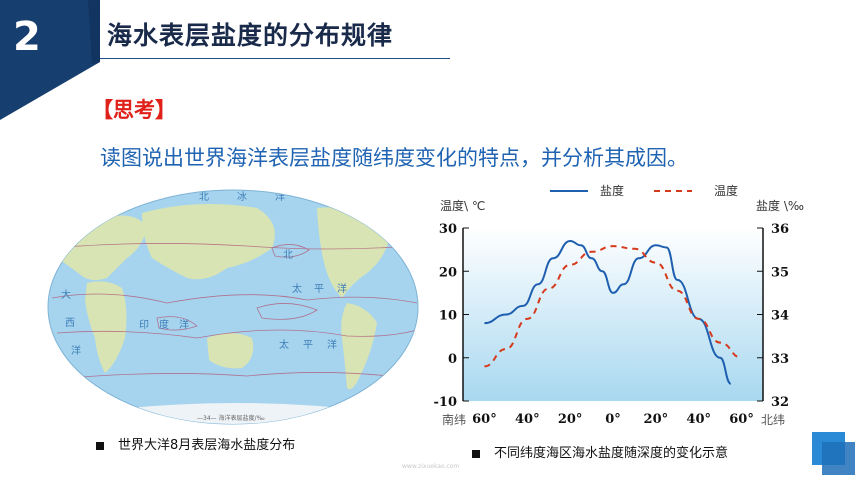 The image size is (860, 484). What do you see at coordinates (780, 272) in the screenshot?
I see `right-tick-label: 35` at bounding box center [780, 272].